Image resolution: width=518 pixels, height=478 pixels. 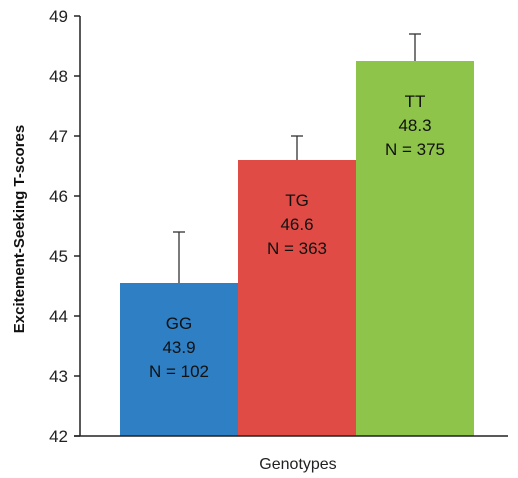 What do you see at coordinates (415, 149) in the screenshot?
I see `bar-label-n-label: N = 375` at bounding box center [415, 149].